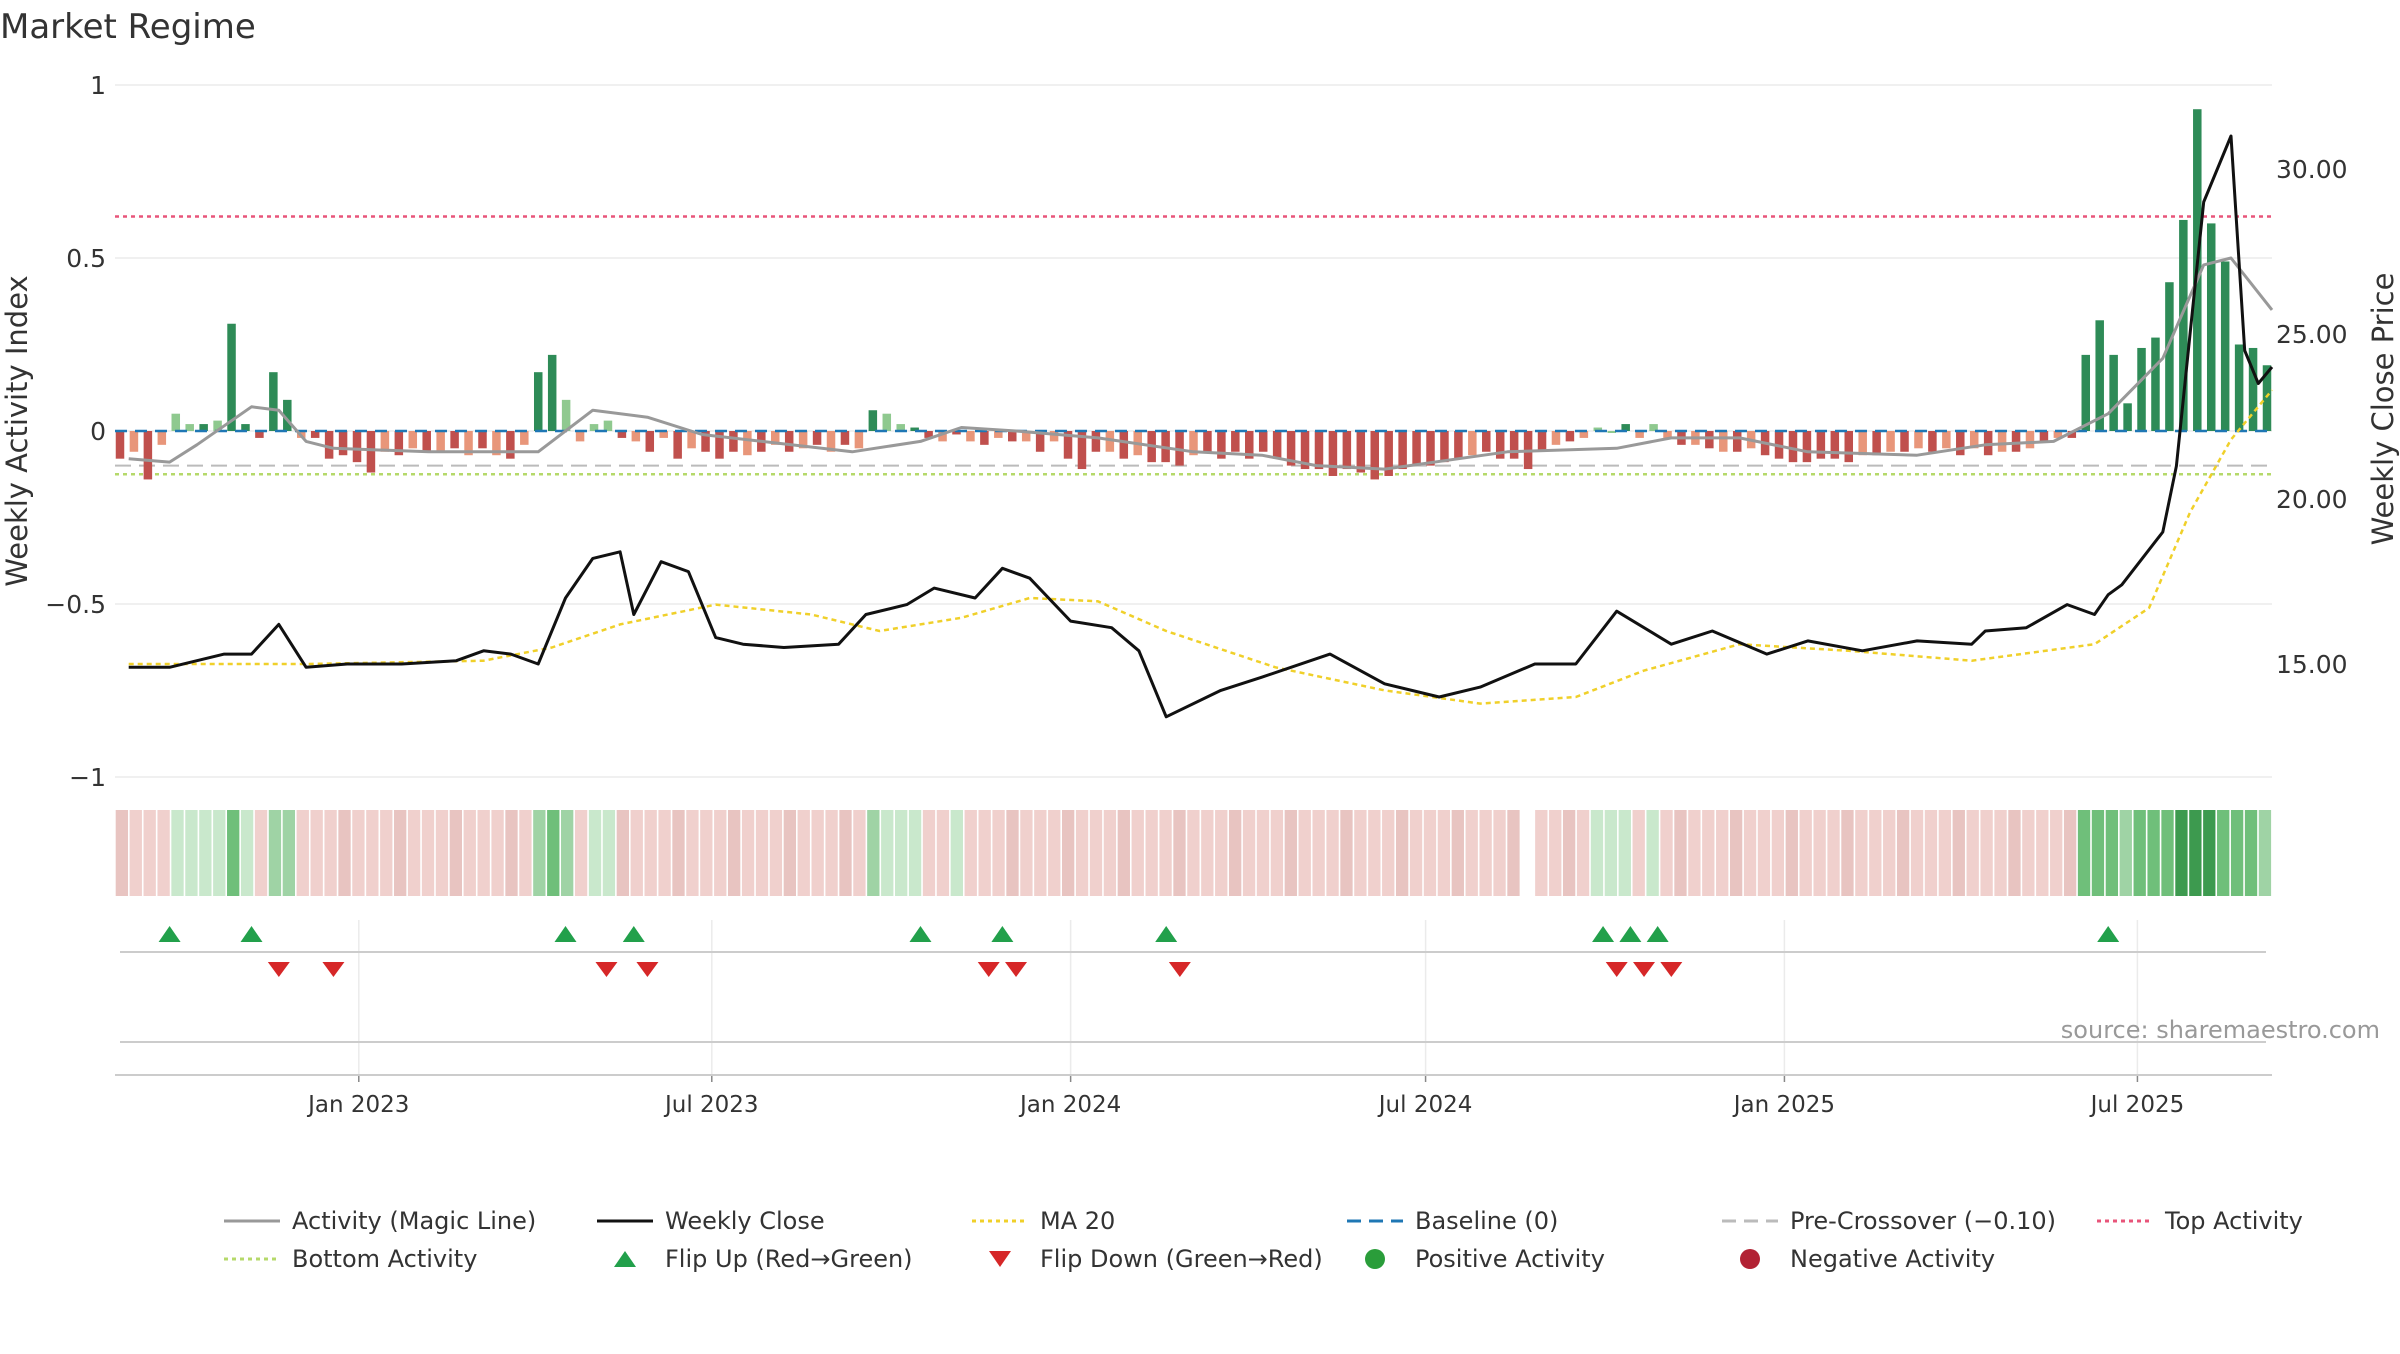 This screenshot has width=2400, height=1354. Describe the element at coordinates (252, 1259) in the screenshot. I see `legend-swatch-bottom-activity` at that location.